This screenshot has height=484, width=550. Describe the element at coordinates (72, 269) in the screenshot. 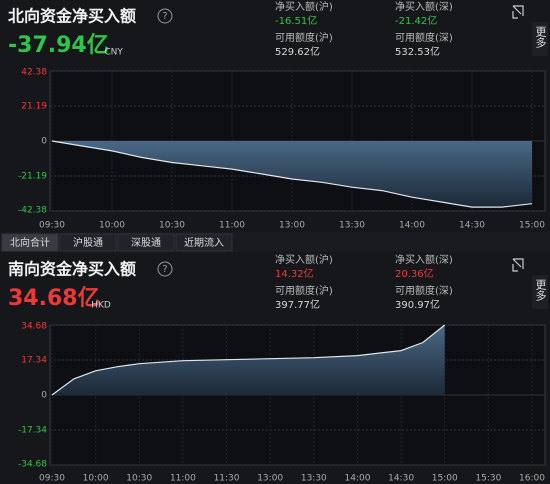

I see `panel-title: 南向资金净买入额` at that location.